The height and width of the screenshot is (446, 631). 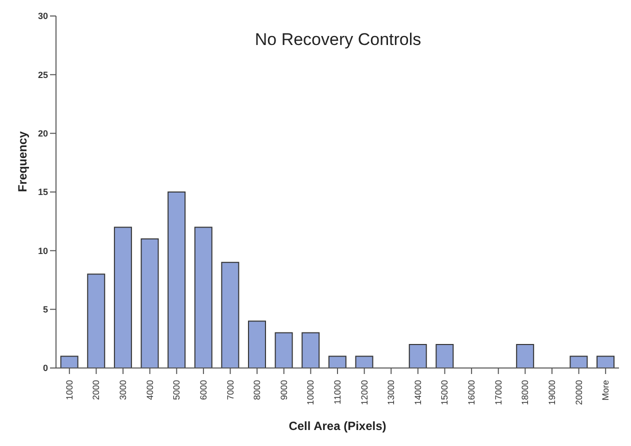 I want to click on x-tick-label: 10000, so click(x=311, y=393).